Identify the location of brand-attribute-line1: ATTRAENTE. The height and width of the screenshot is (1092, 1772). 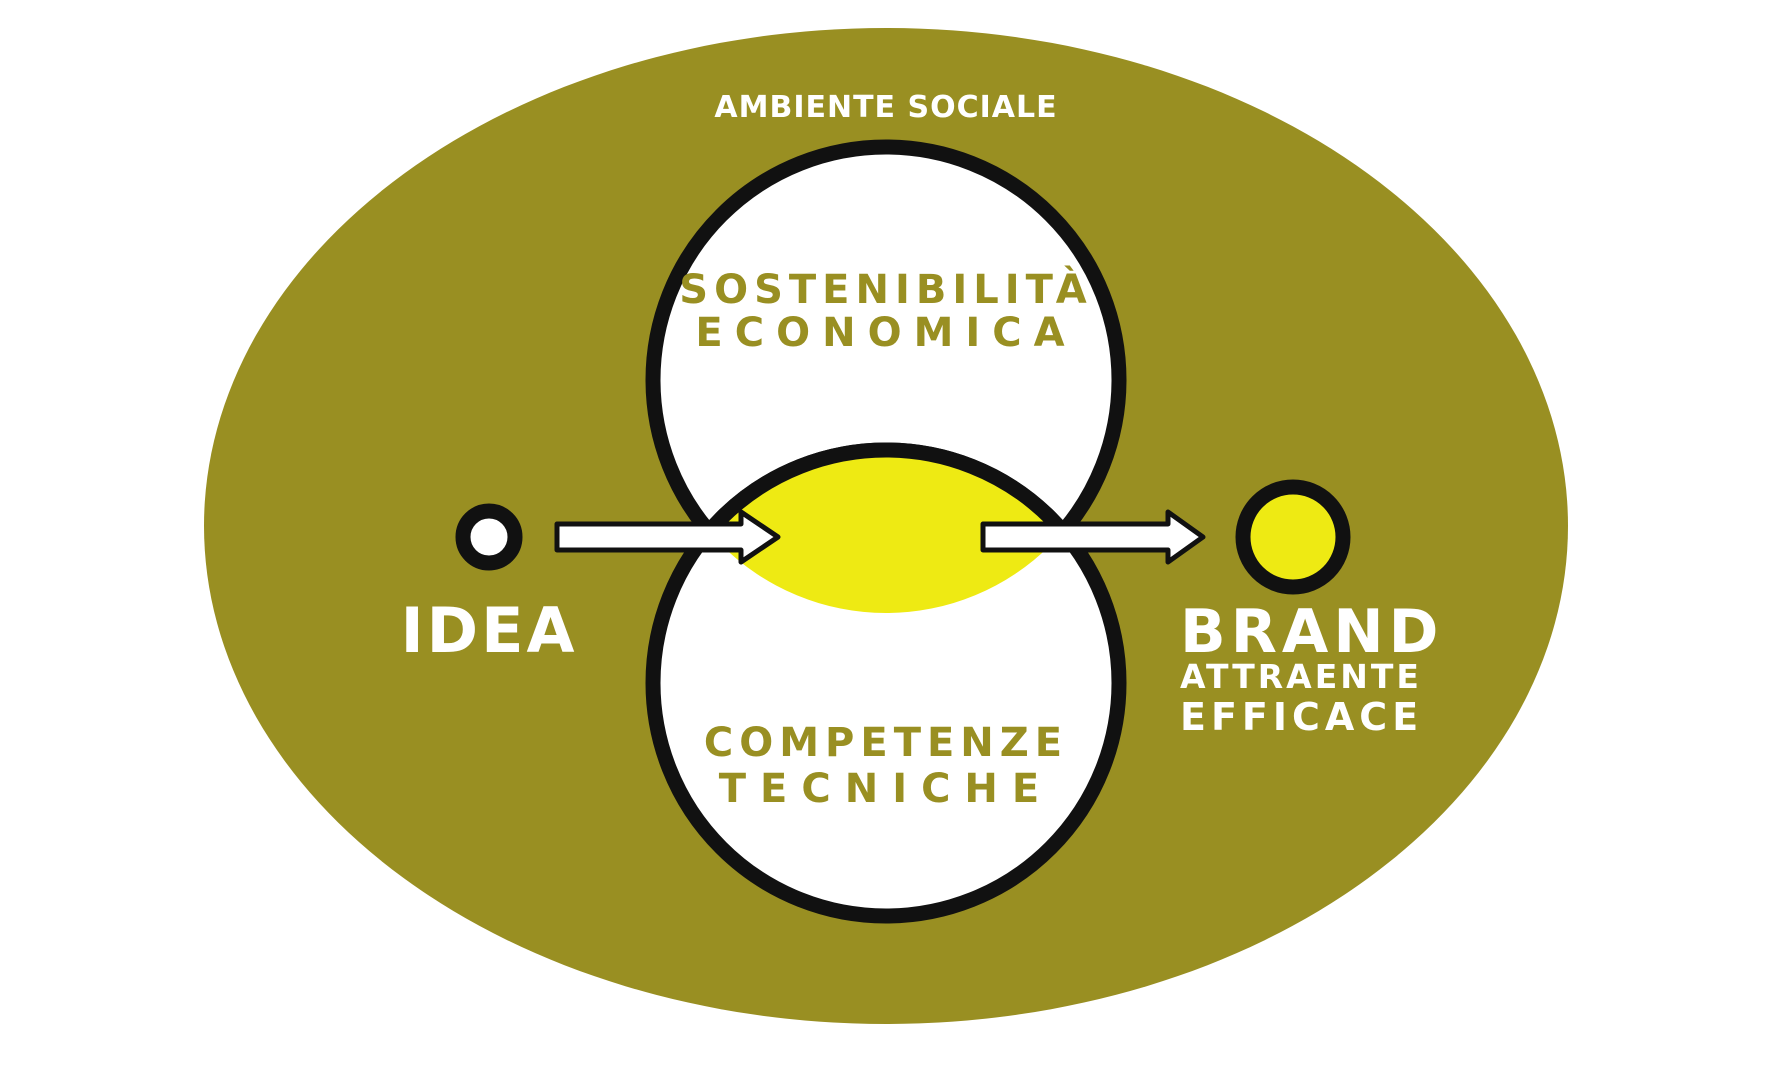
(1301, 676).